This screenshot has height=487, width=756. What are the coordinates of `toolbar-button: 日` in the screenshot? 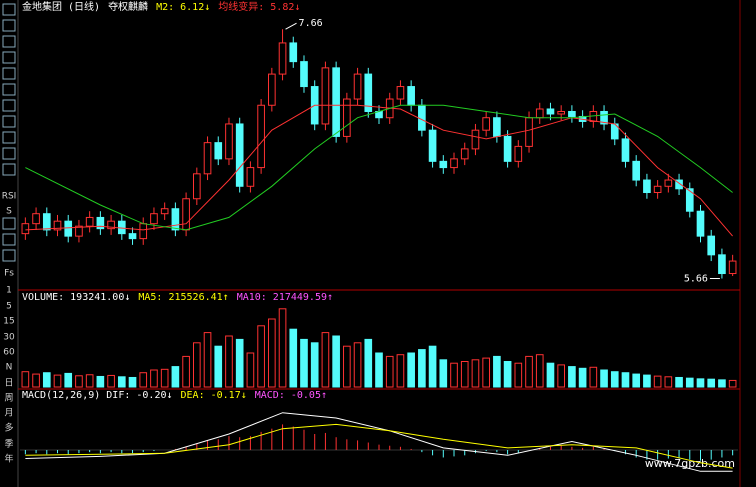 It's located at (8, 383).